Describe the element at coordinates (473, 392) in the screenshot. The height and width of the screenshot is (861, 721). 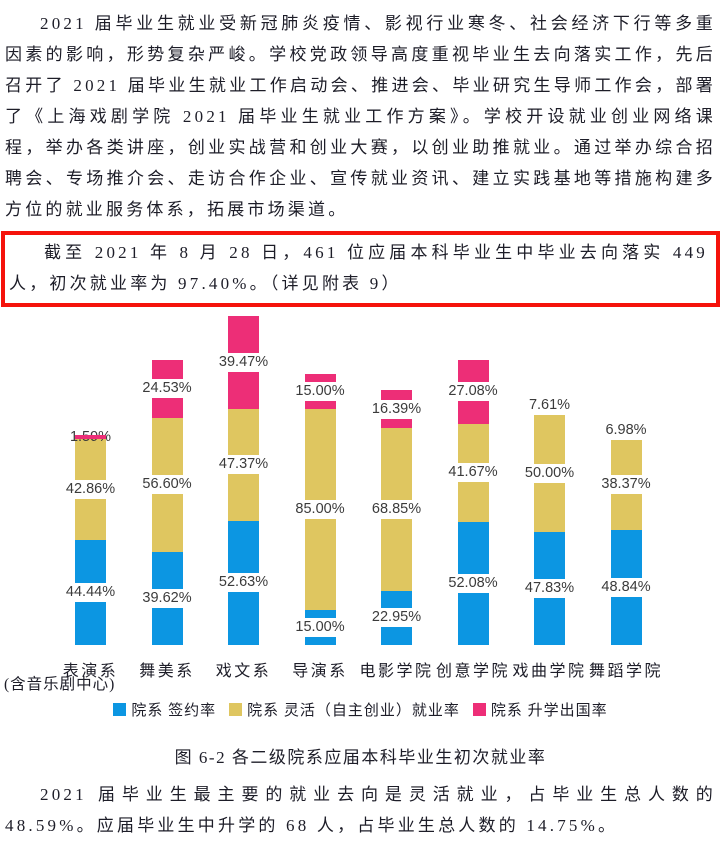
I see `data-label-further-study: 27.08%` at that location.